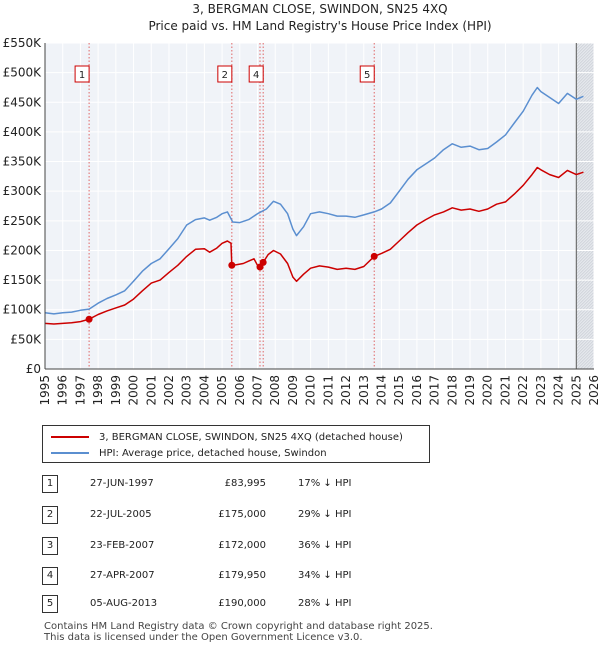  What do you see at coordinates (312, 515) in the screenshot?
I see `table-row: 2 22-JUL-2005 £175,000 29% ↓ HPI` at bounding box center [312, 515].